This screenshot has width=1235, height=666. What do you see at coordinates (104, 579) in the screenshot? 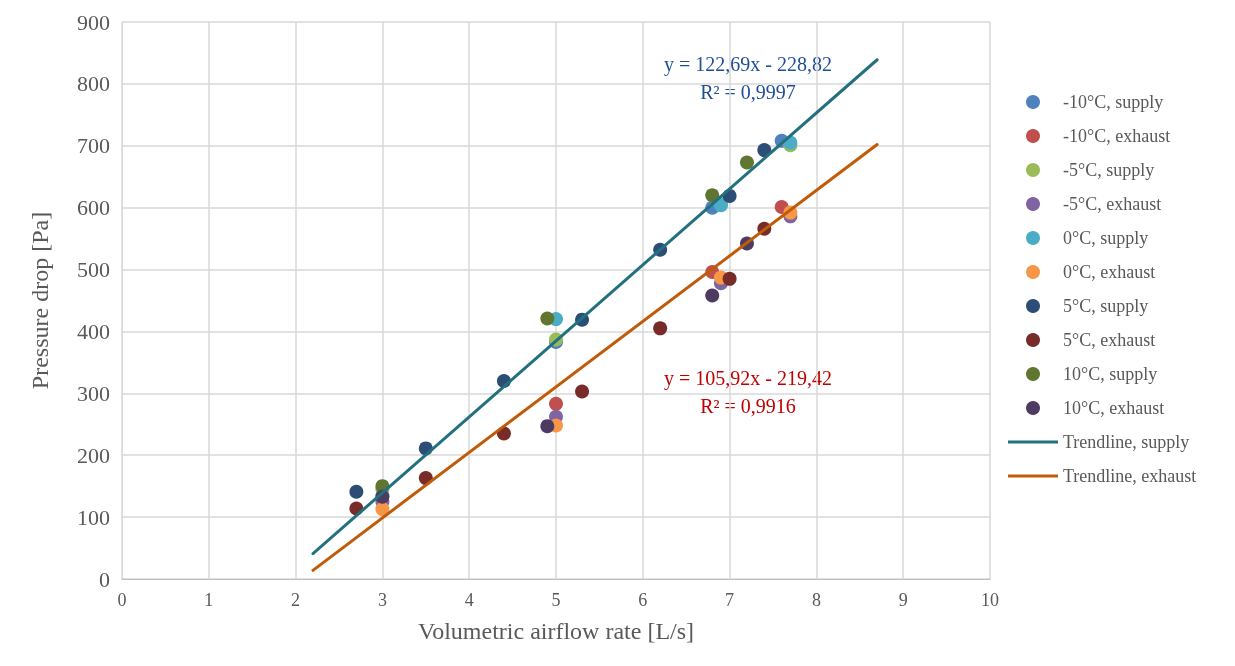
I see `y-tick-label: 0` at bounding box center [104, 579].